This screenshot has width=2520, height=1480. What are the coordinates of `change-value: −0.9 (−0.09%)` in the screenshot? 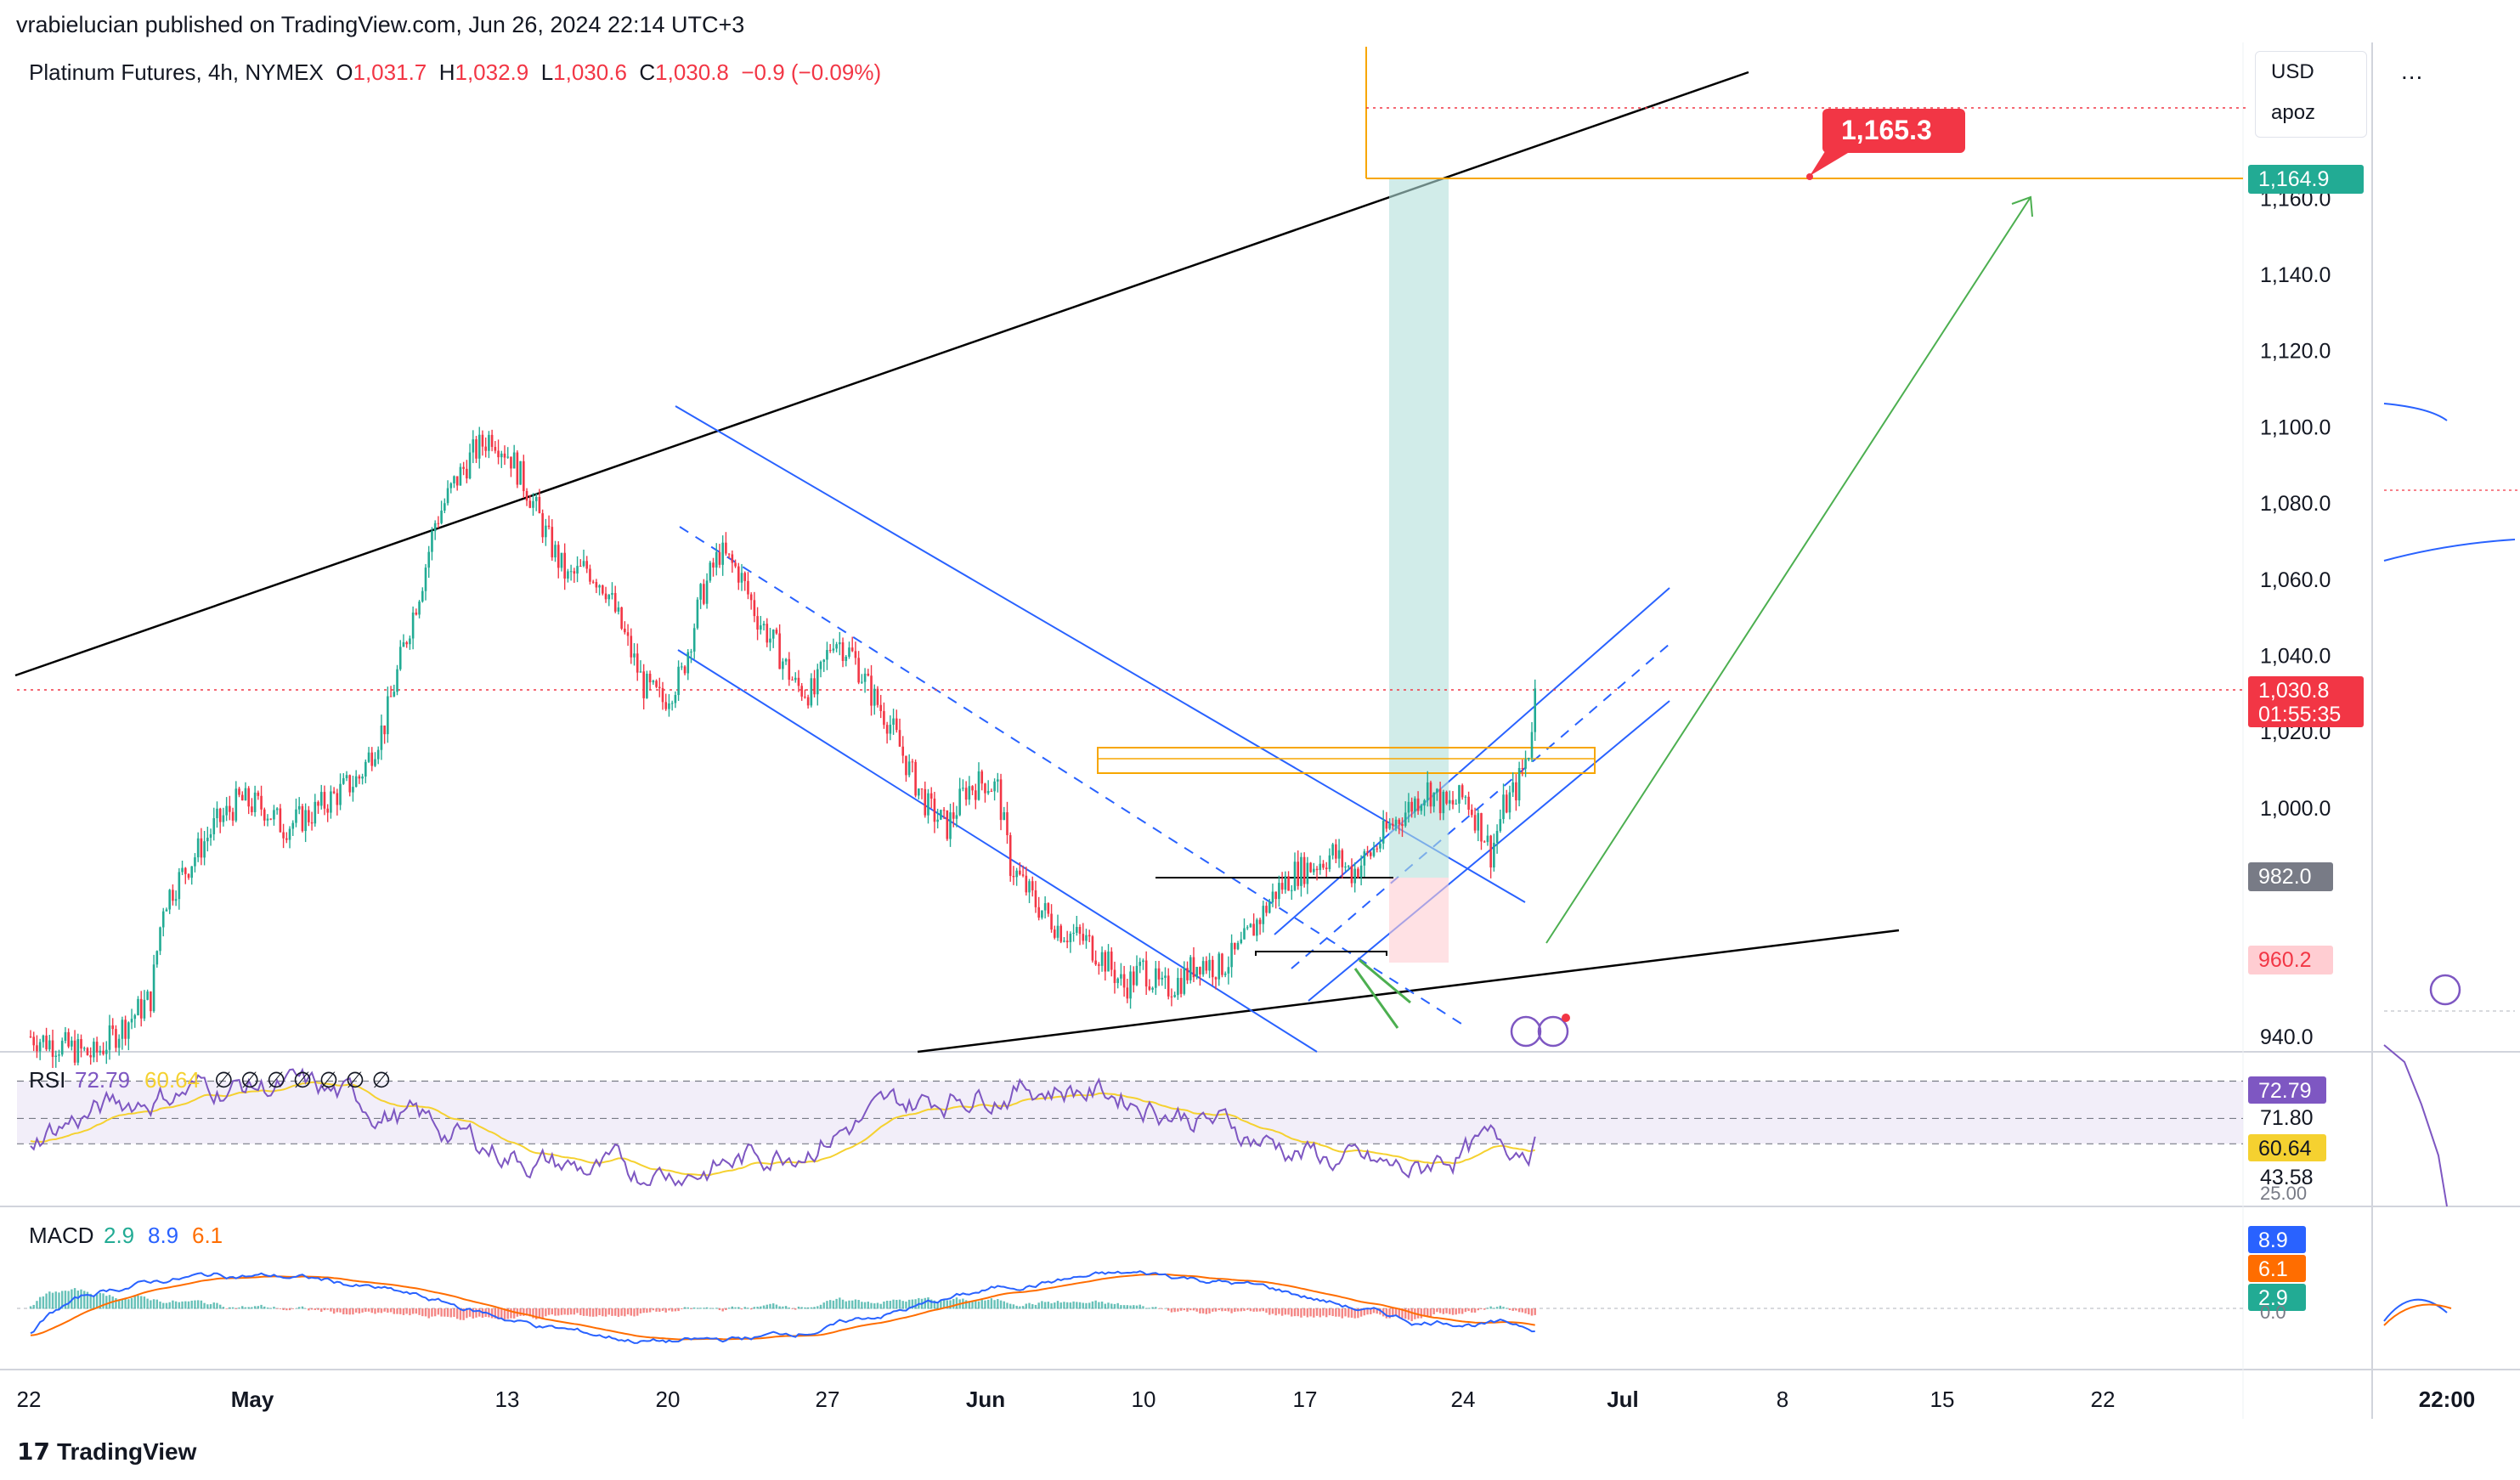 It's located at (812, 72).